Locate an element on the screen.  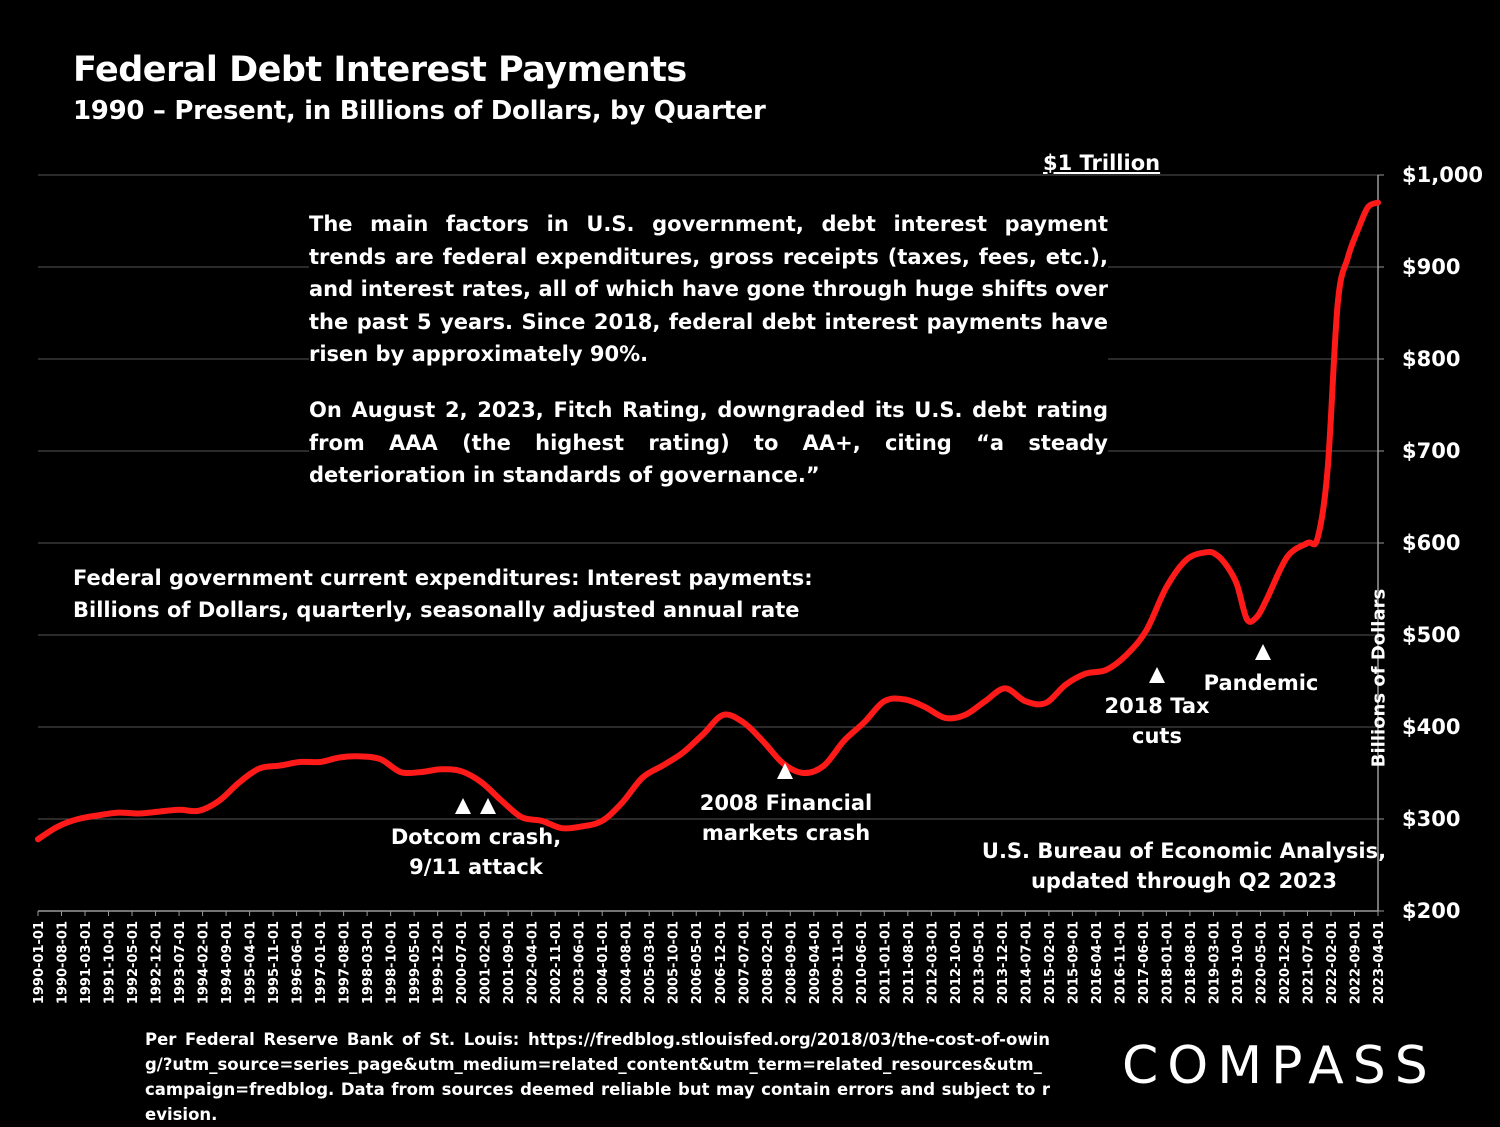
tax-cuts-marker is located at coordinates (1157, 675).